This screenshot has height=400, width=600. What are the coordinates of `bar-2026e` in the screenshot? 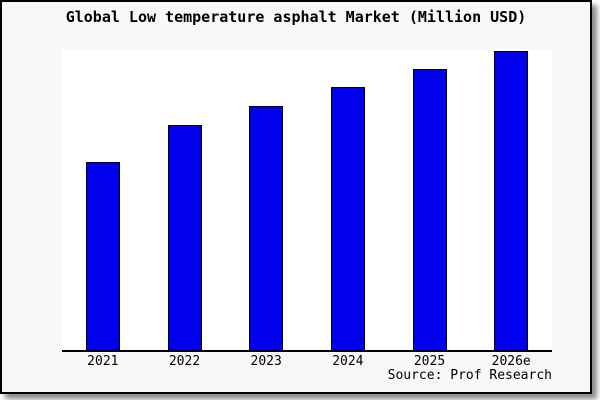 It's located at (511, 200).